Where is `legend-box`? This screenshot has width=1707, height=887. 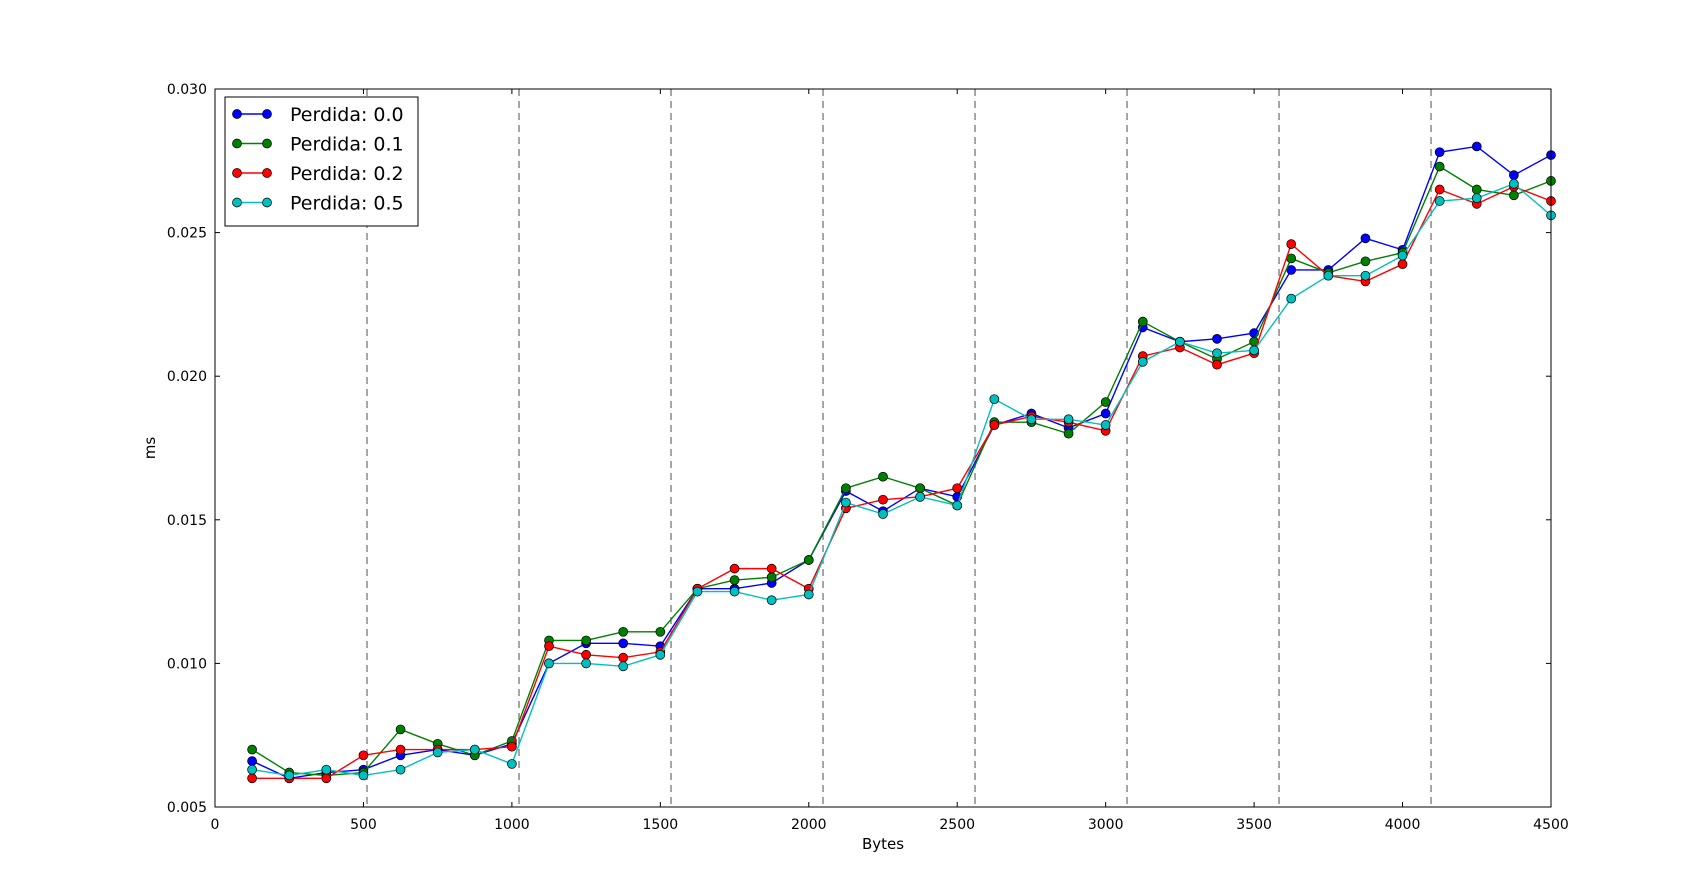
legend-box is located at coordinates (321, 161).